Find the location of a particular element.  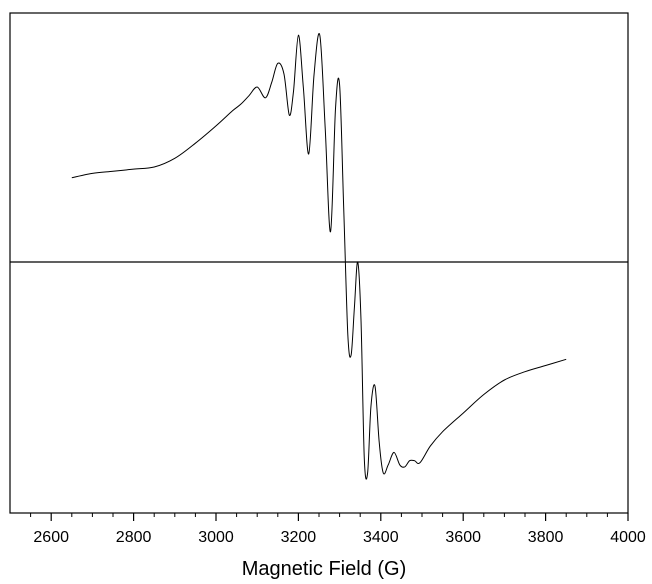

x-tick-label: 3400 is located at coordinates (381, 537).